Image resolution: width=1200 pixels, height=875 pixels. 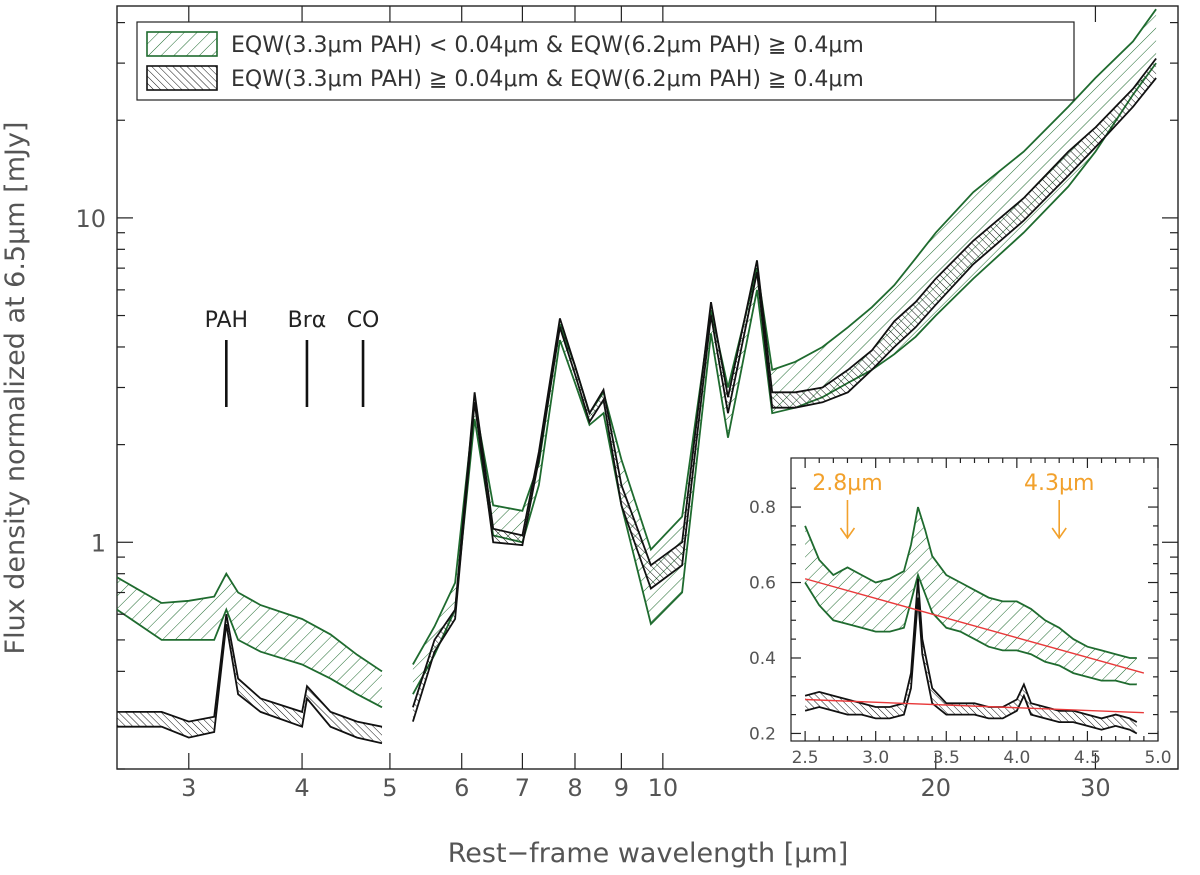 I want to click on inset-annotation-label-1: 2.8μm, so click(x=847, y=483).